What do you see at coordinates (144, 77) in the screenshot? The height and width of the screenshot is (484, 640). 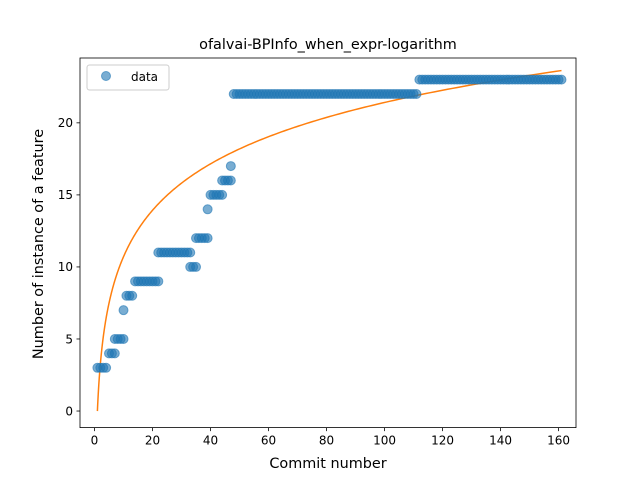 I see `legend-label: data` at bounding box center [144, 77].